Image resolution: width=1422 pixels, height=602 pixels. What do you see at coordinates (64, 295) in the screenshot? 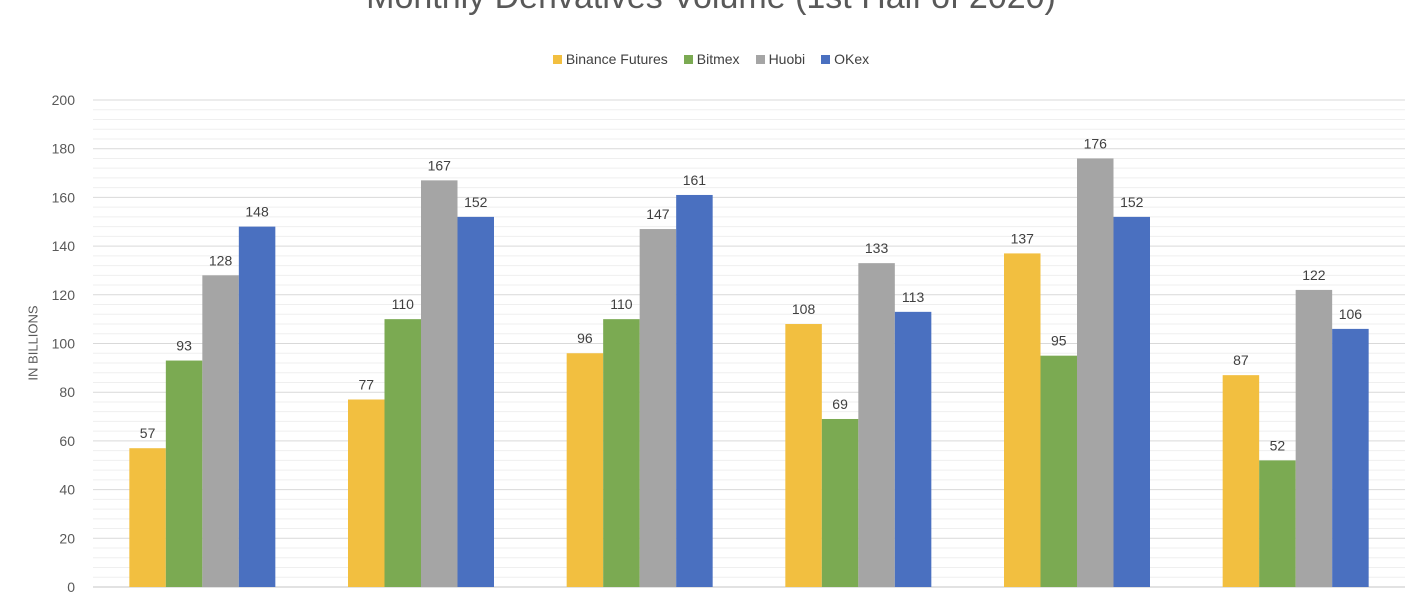
I see `y-tick-label: 120` at bounding box center [64, 295].